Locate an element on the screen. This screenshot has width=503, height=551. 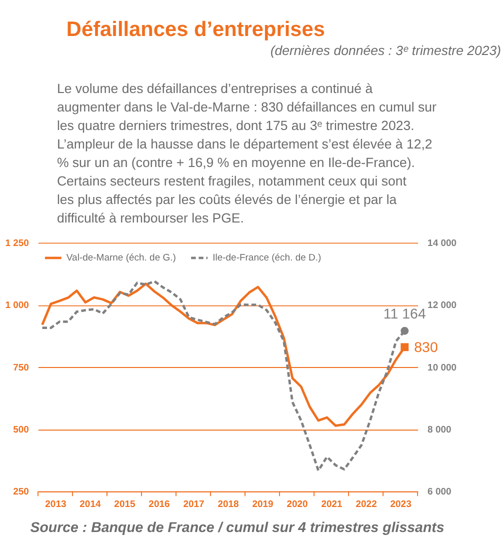
x-tick-label: 2013 is located at coordinates (55, 504).